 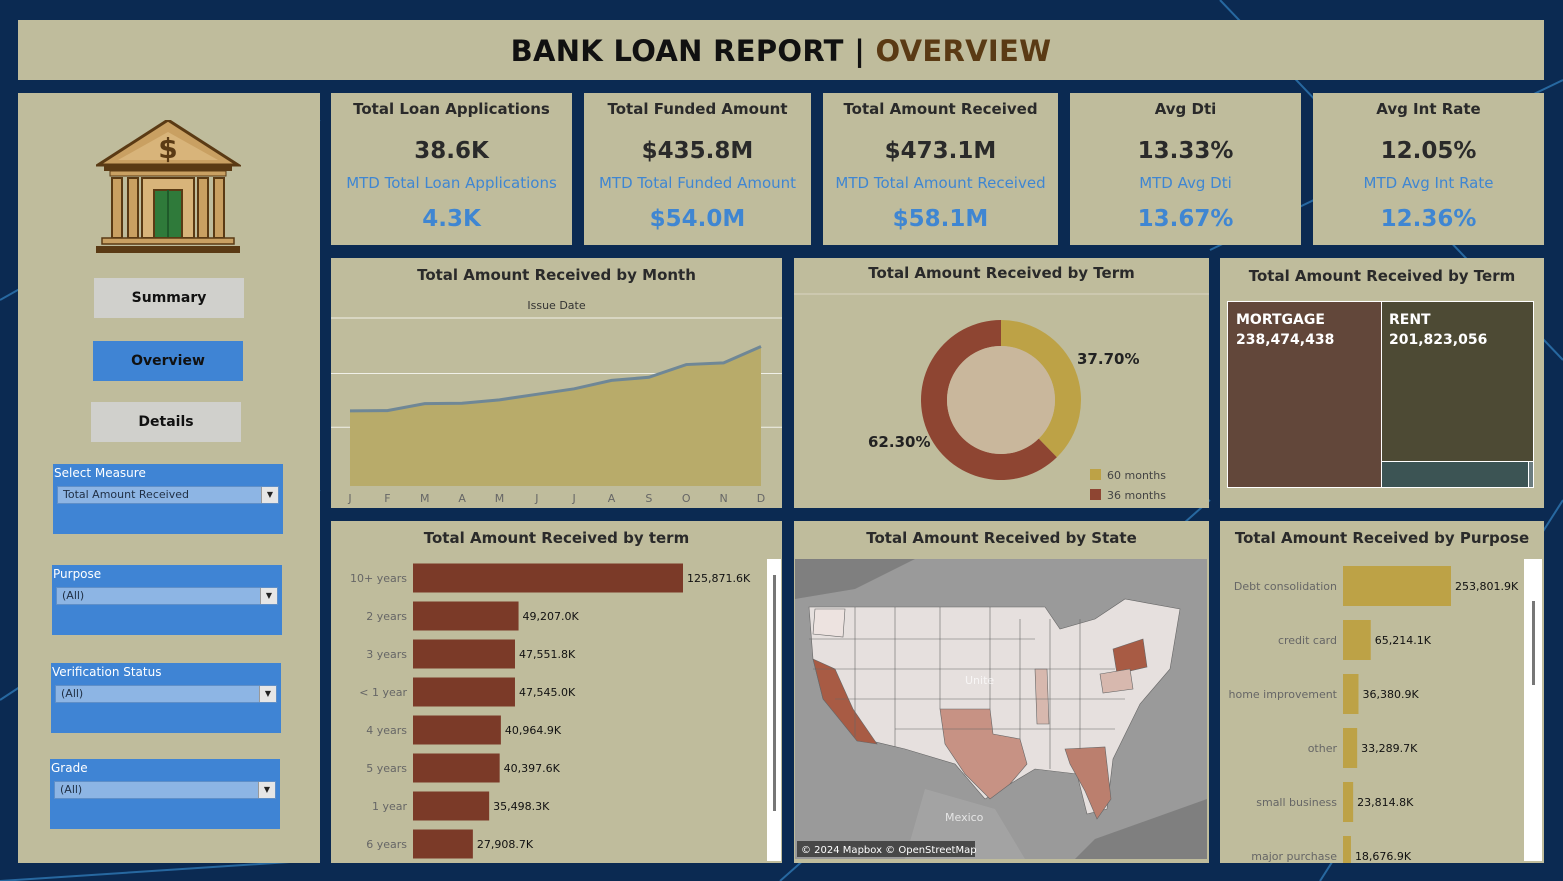 What do you see at coordinates (451, 219) in the screenshot?
I see `kpi-mtd-value: 4.3K` at bounding box center [451, 219].